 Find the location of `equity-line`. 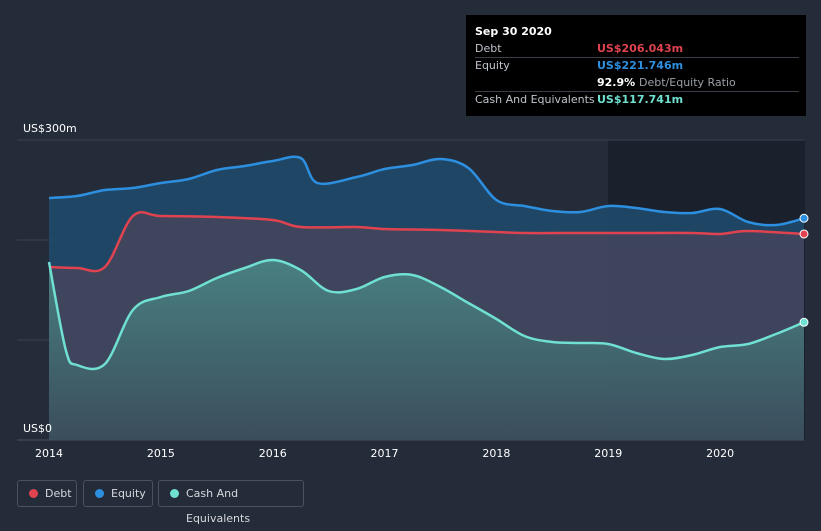

equity-line is located at coordinates (426, 191).